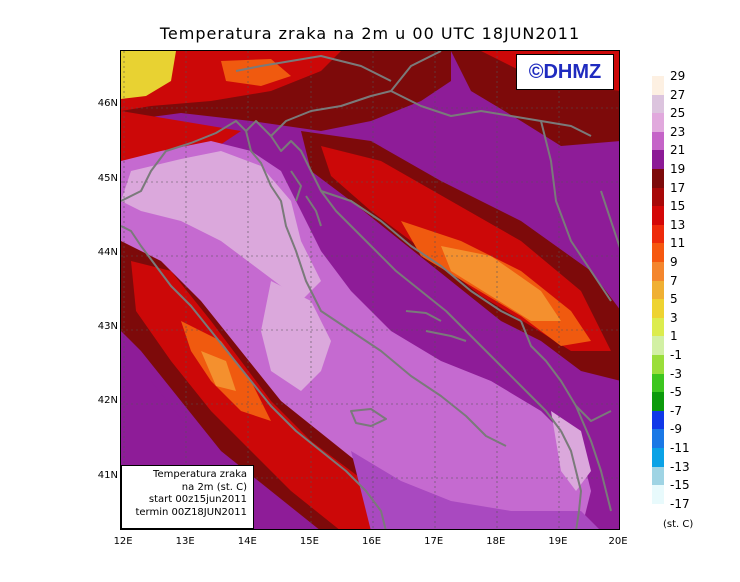  I want to click on legend-label: 15, so click(678, 206).